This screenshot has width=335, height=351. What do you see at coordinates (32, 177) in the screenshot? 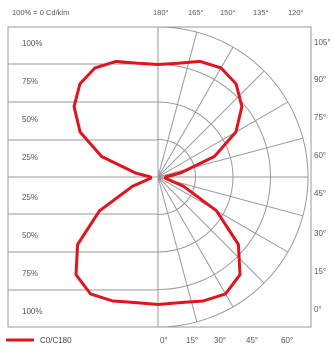
I see `left-scale-labels: 100% 75% 50% 25% 25% 50% 75% 100%` at bounding box center [32, 177].